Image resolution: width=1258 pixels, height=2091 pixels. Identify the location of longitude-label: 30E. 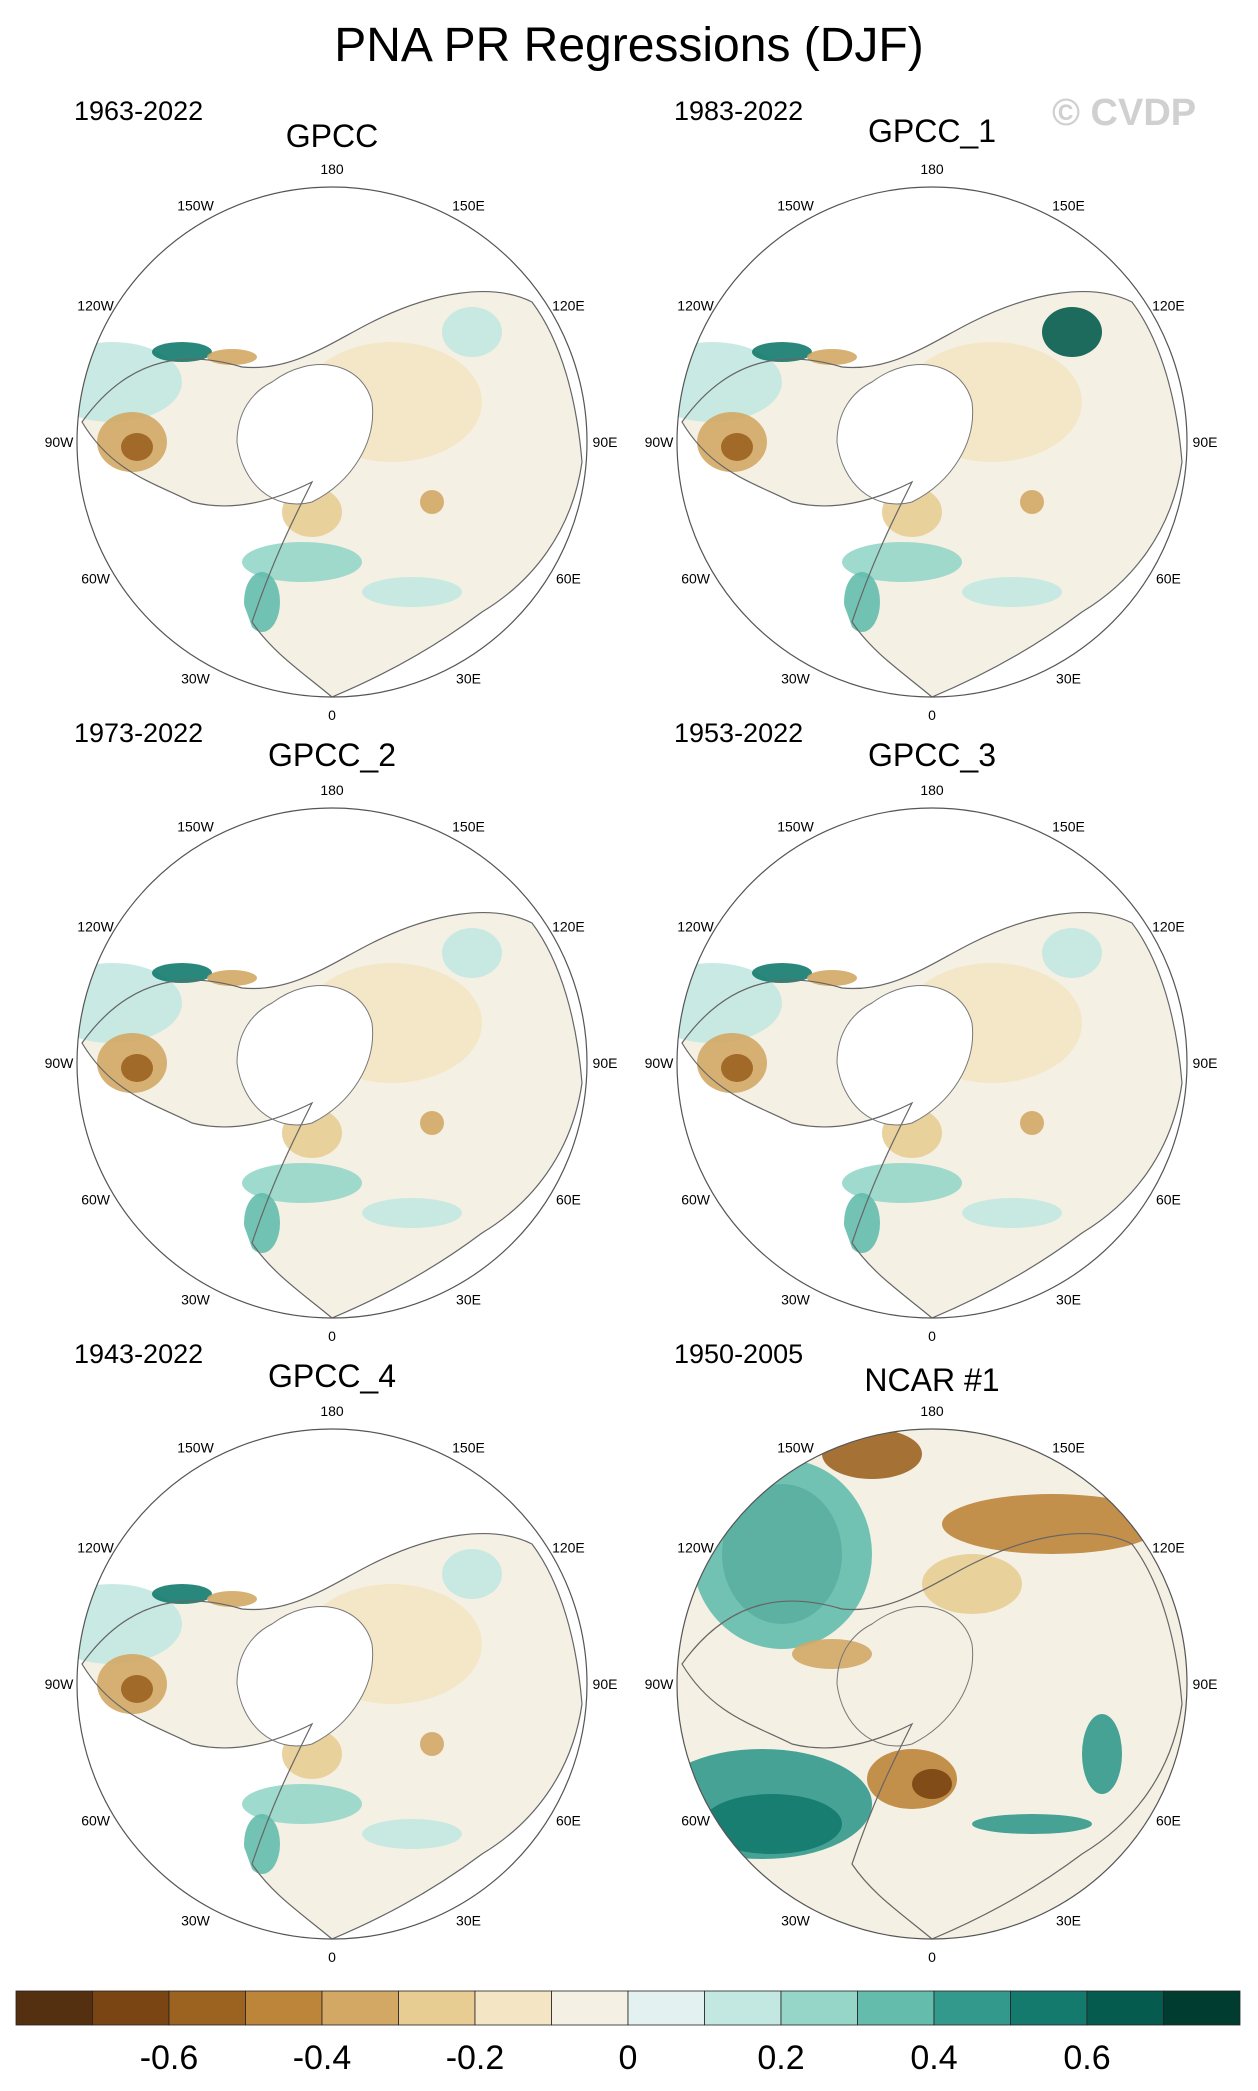
(1068, 1299).